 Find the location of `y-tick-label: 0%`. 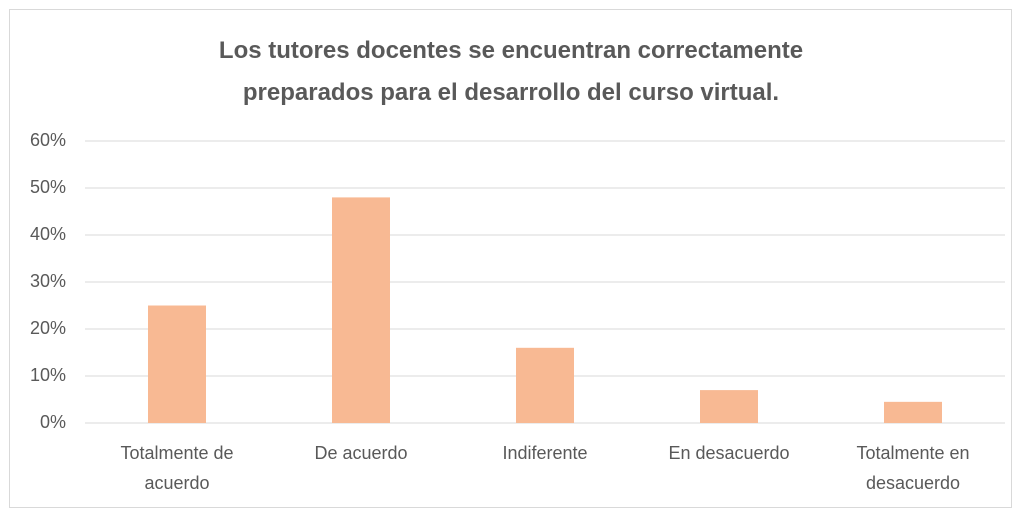

y-tick-label: 0% is located at coordinates (53, 422).